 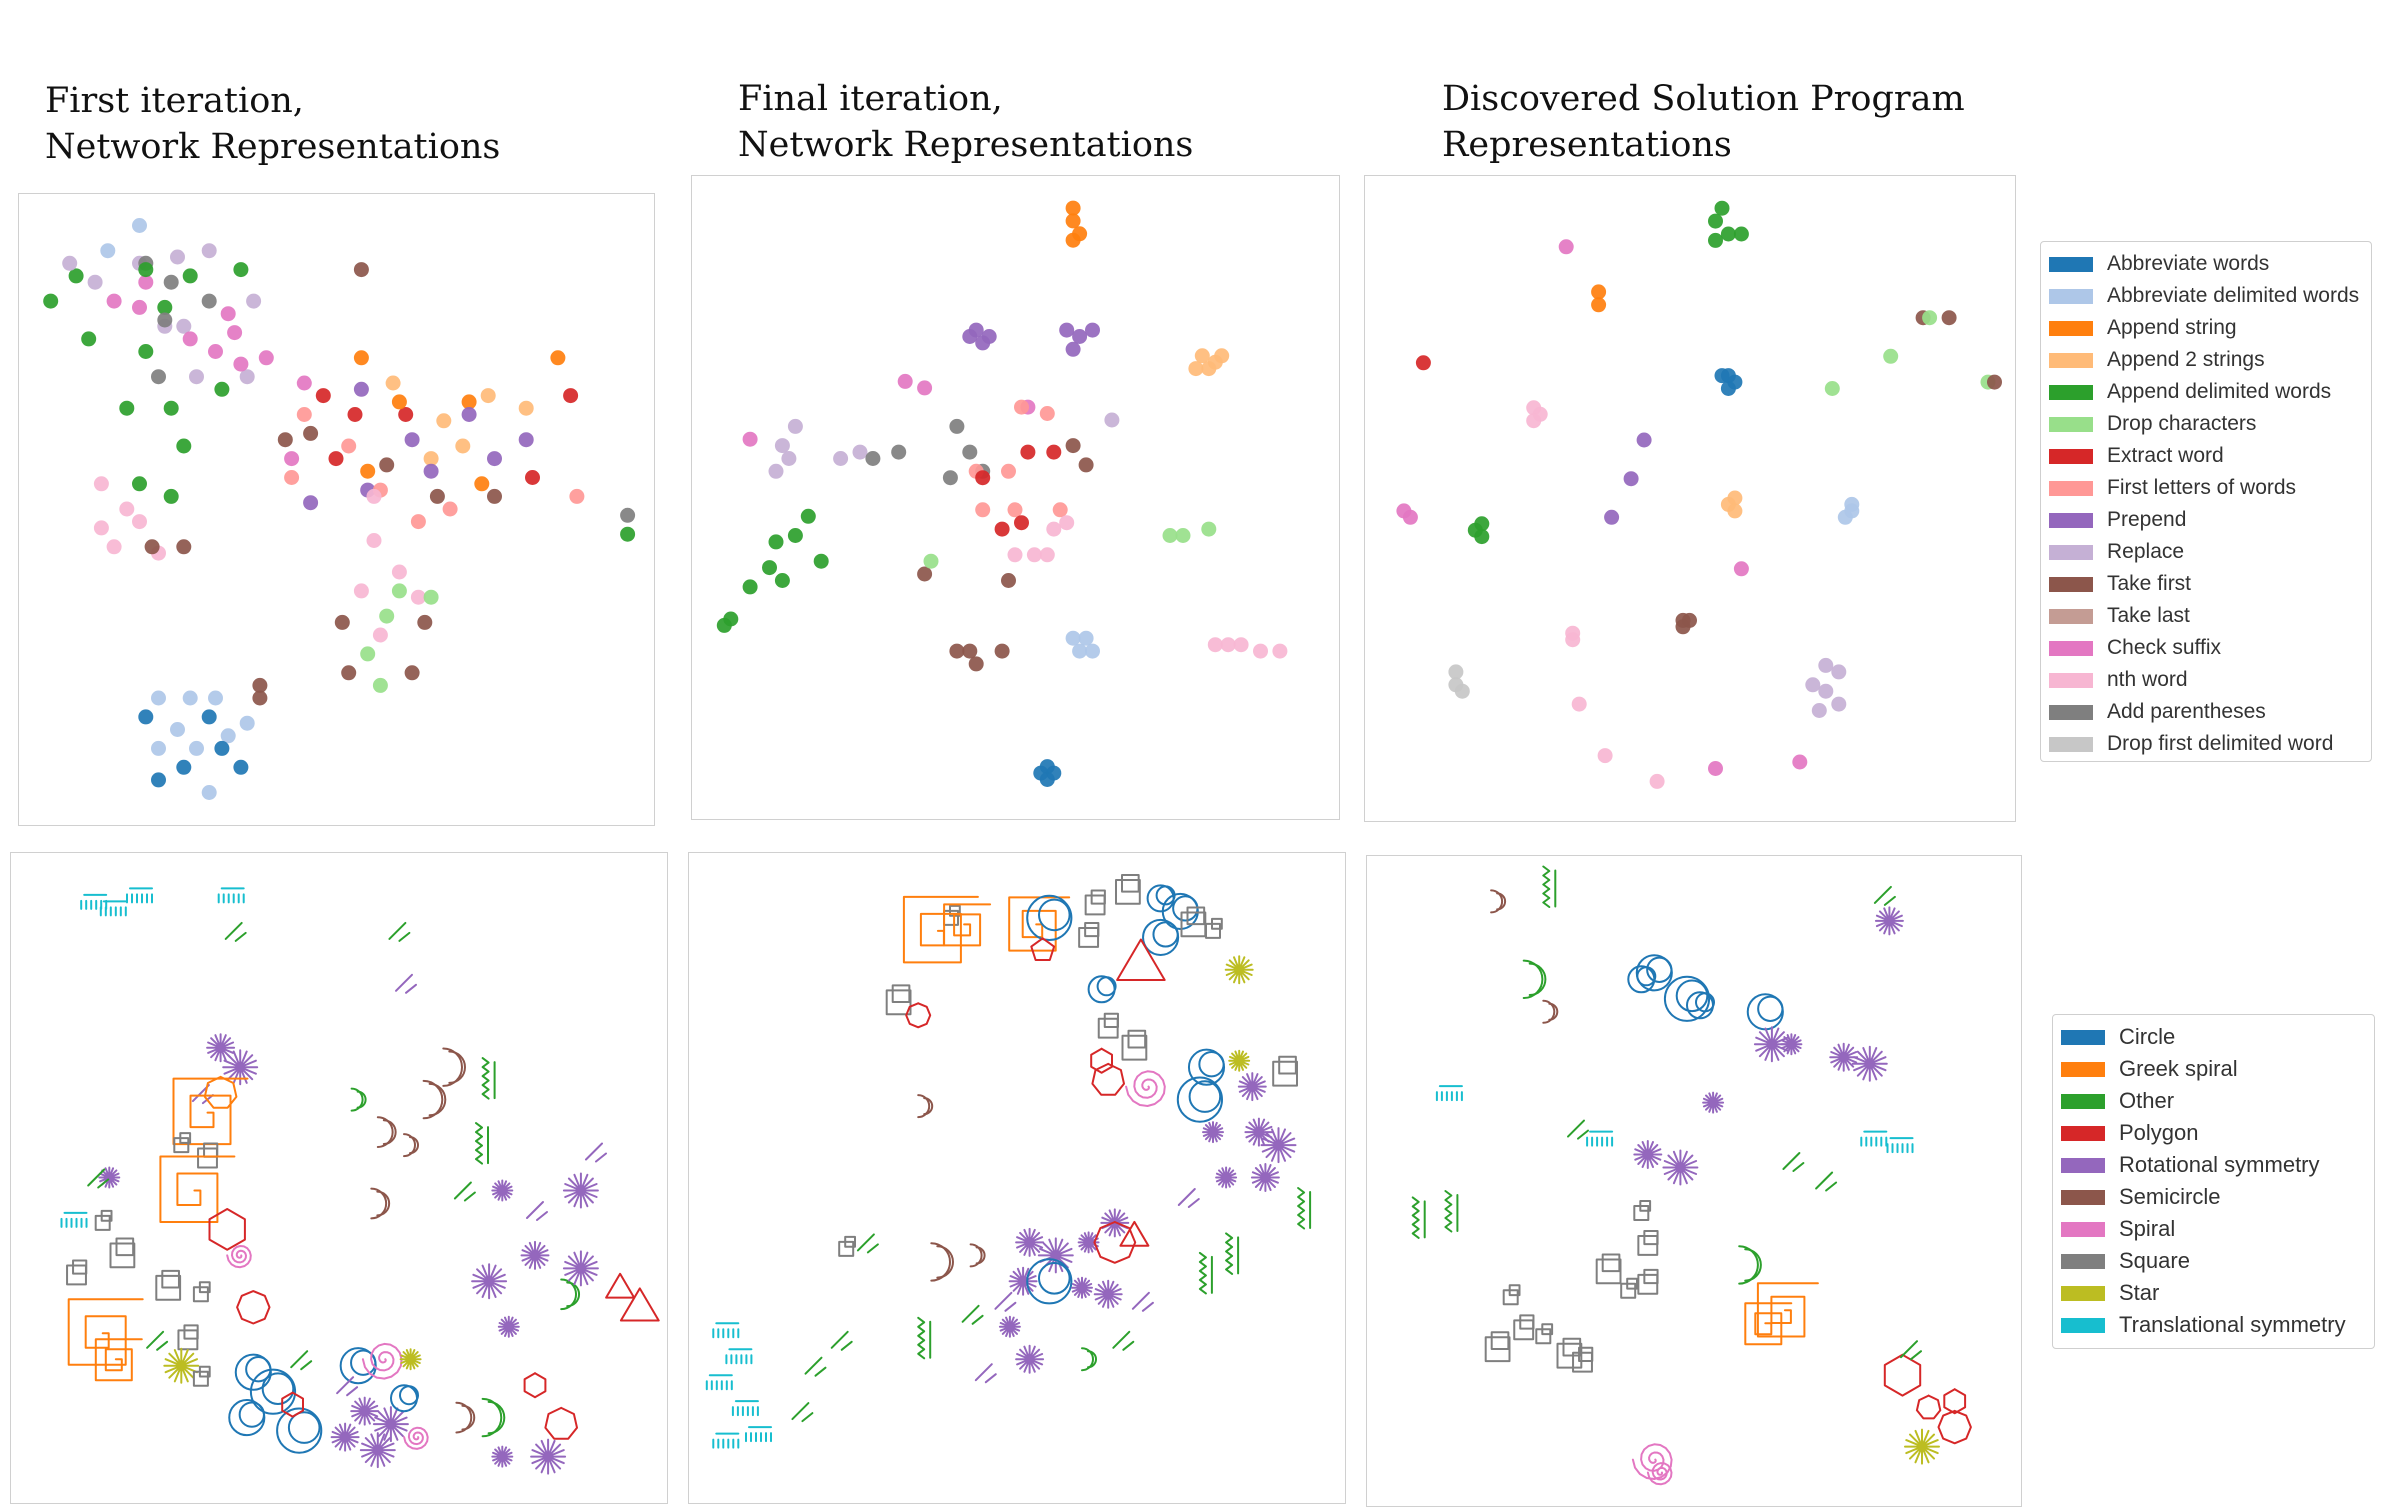 What do you see at coordinates (239, 1257) in the screenshot?
I see `glyph-spiral` at bounding box center [239, 1257].